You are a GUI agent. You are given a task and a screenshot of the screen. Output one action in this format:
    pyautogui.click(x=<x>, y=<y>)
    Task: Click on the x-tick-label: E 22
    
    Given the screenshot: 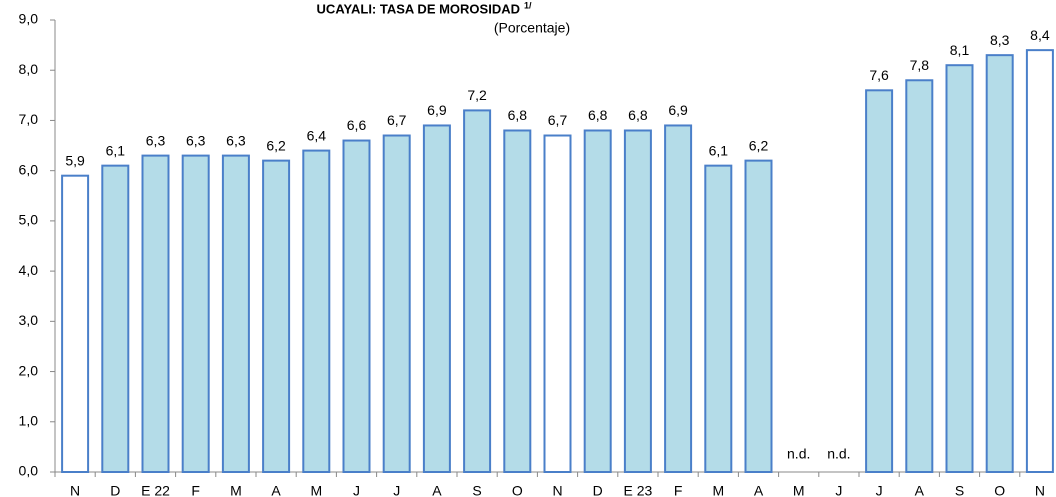 What is the action you would take?
    pyautogui.click(x=155, y=490)
    